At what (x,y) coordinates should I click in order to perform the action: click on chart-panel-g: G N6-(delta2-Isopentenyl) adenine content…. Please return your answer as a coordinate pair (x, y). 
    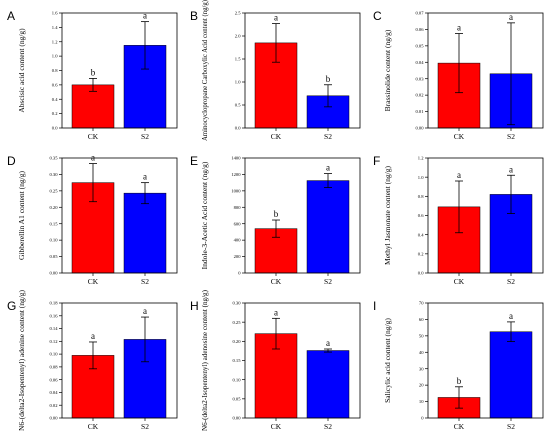
    Looking at the image, I should click on (92, 360).